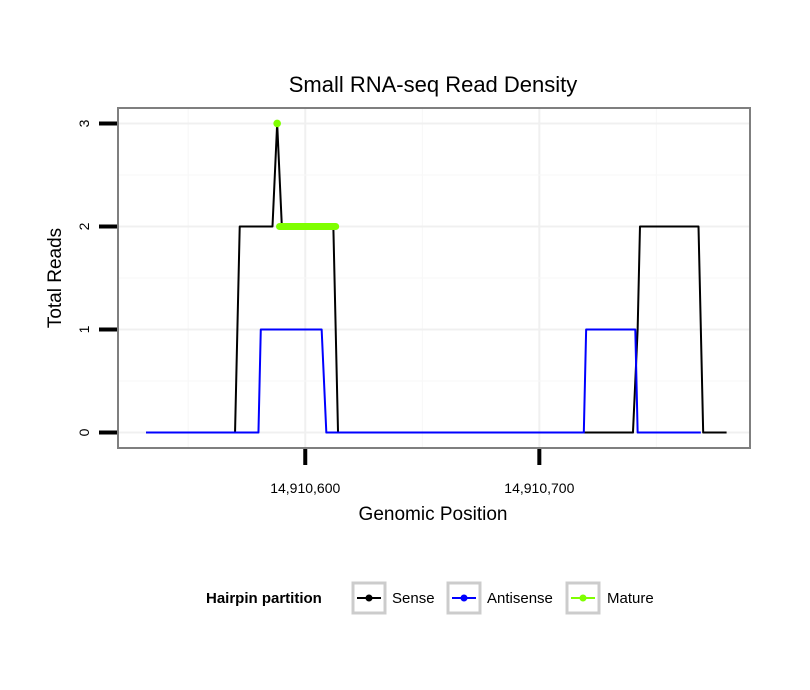 The image size is (810, 690). What do you see at coordinates (84, 123) in the screenshot?
I see `y-tick-label: 3` at bounding box center [84, 123].